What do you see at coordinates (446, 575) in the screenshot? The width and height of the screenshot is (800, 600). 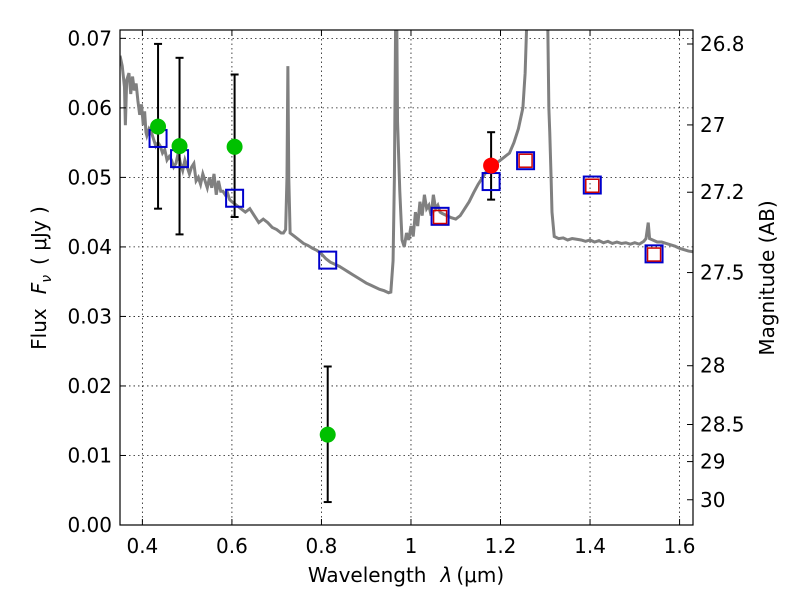 I see `x-axis-label-symbol: λ` at bounding box center [446, 575].